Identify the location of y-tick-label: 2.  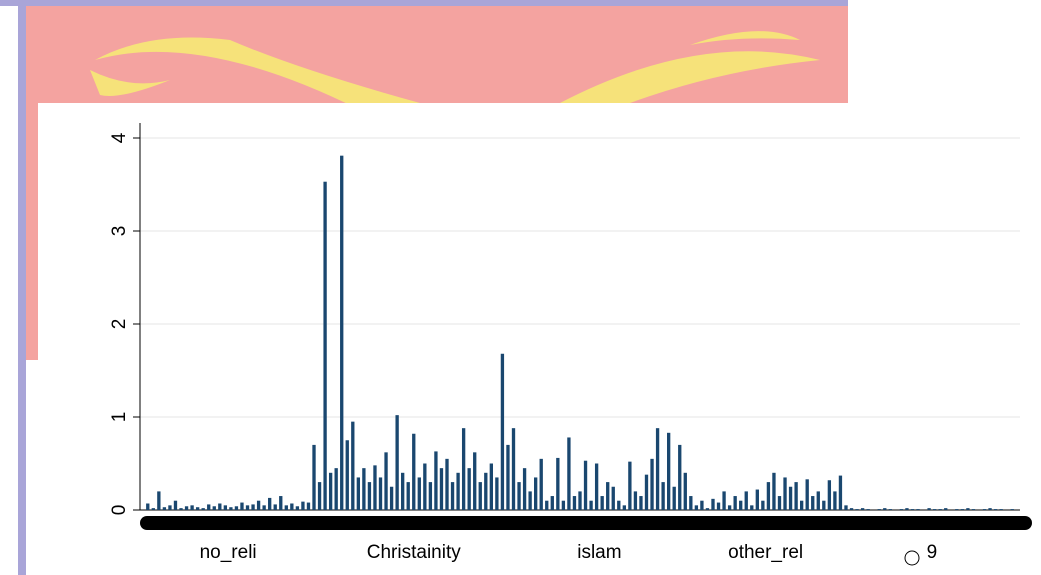
(119, 324).